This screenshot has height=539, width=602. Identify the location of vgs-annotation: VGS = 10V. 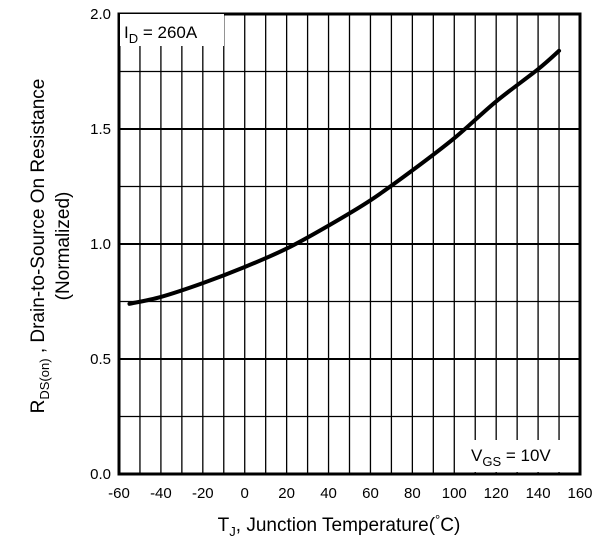
(511, 457).